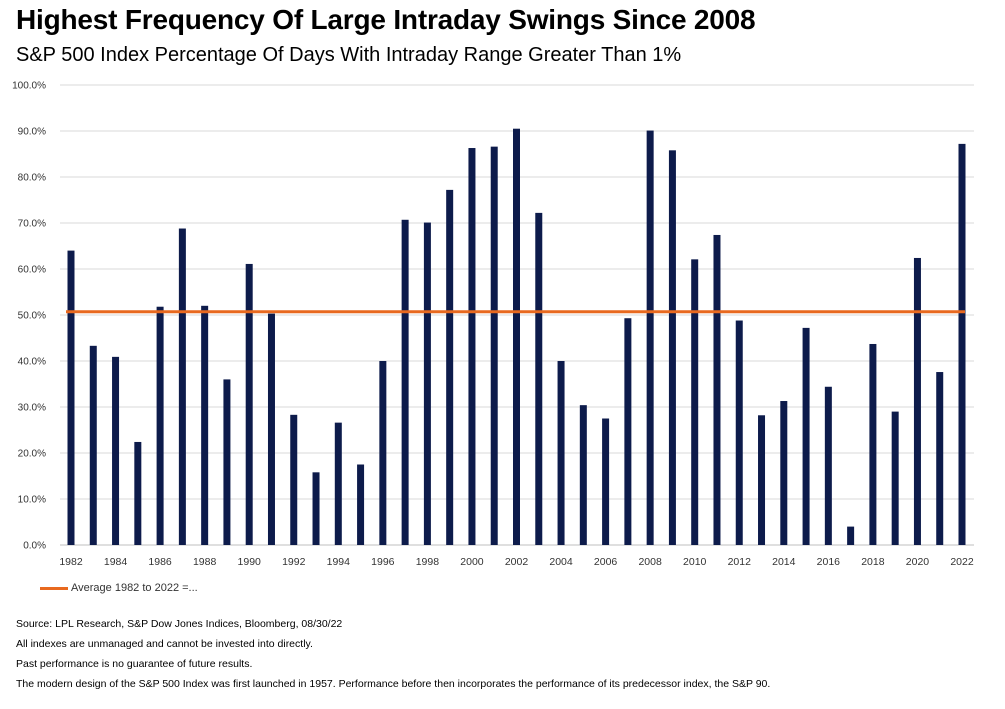 The height and width of the screenshot is (709, 1005). What do you see at coordinates (32, 316) in the screenshot?
I see `y-tick-label: 50.0%` at bounding box center [32, 316].